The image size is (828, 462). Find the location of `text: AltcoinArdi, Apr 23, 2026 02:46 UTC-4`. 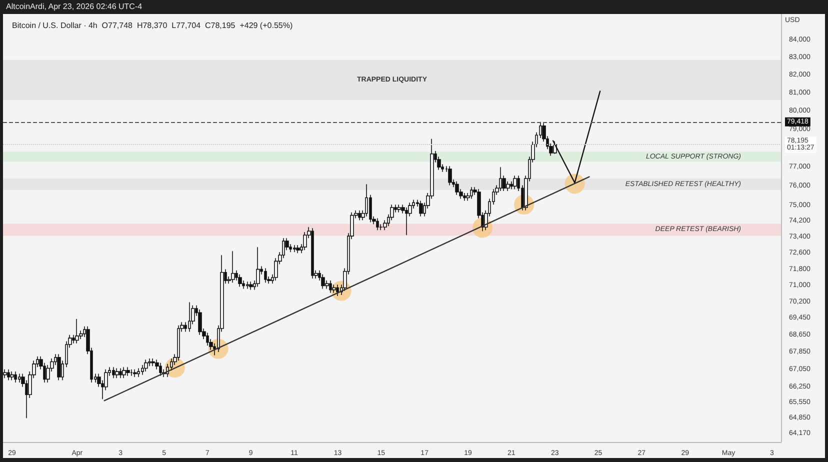

text: AltcoinArdi, Apr 23, 2026 02:46 UTC-4 is located at coordinates (74, 7).